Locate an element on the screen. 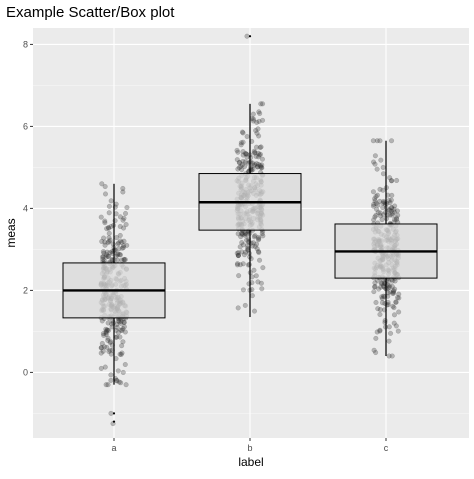 Image resolution: width=474 pixels, height=479 pixels. y-tick-label: 4 is located at coordinates (25, 208).